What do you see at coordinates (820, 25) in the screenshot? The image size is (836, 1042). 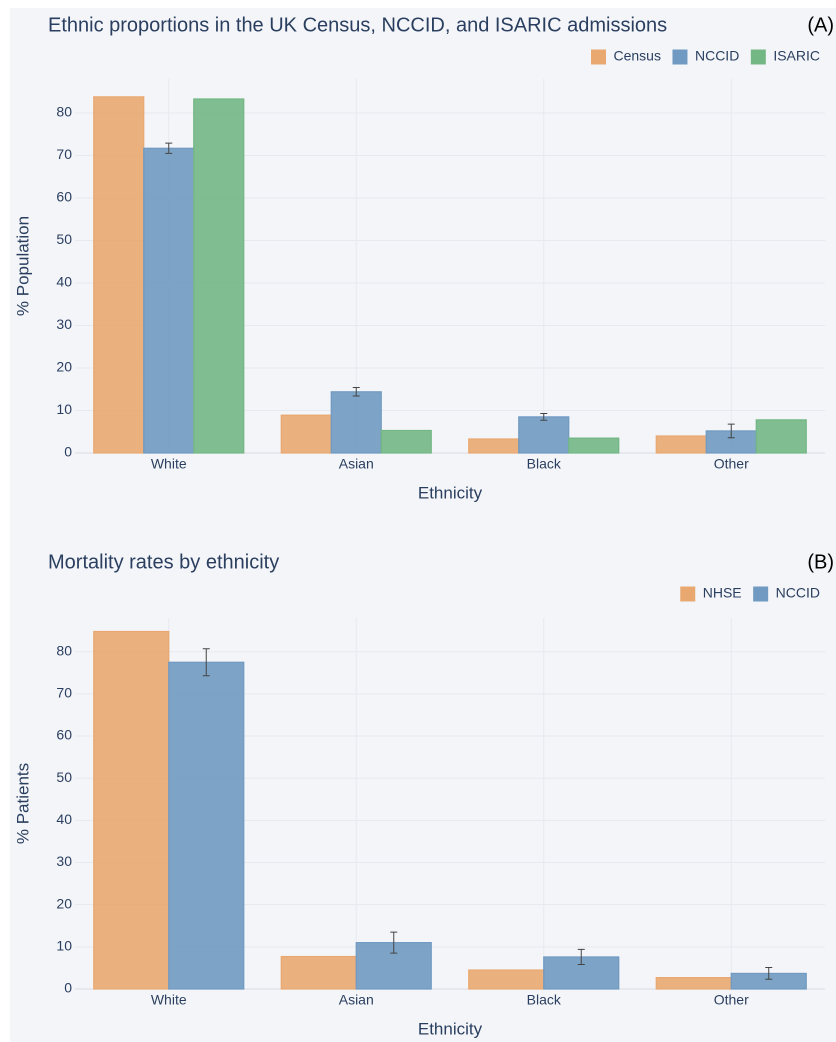 I see `panel-label: (A)` at bounding box center [820, 25].